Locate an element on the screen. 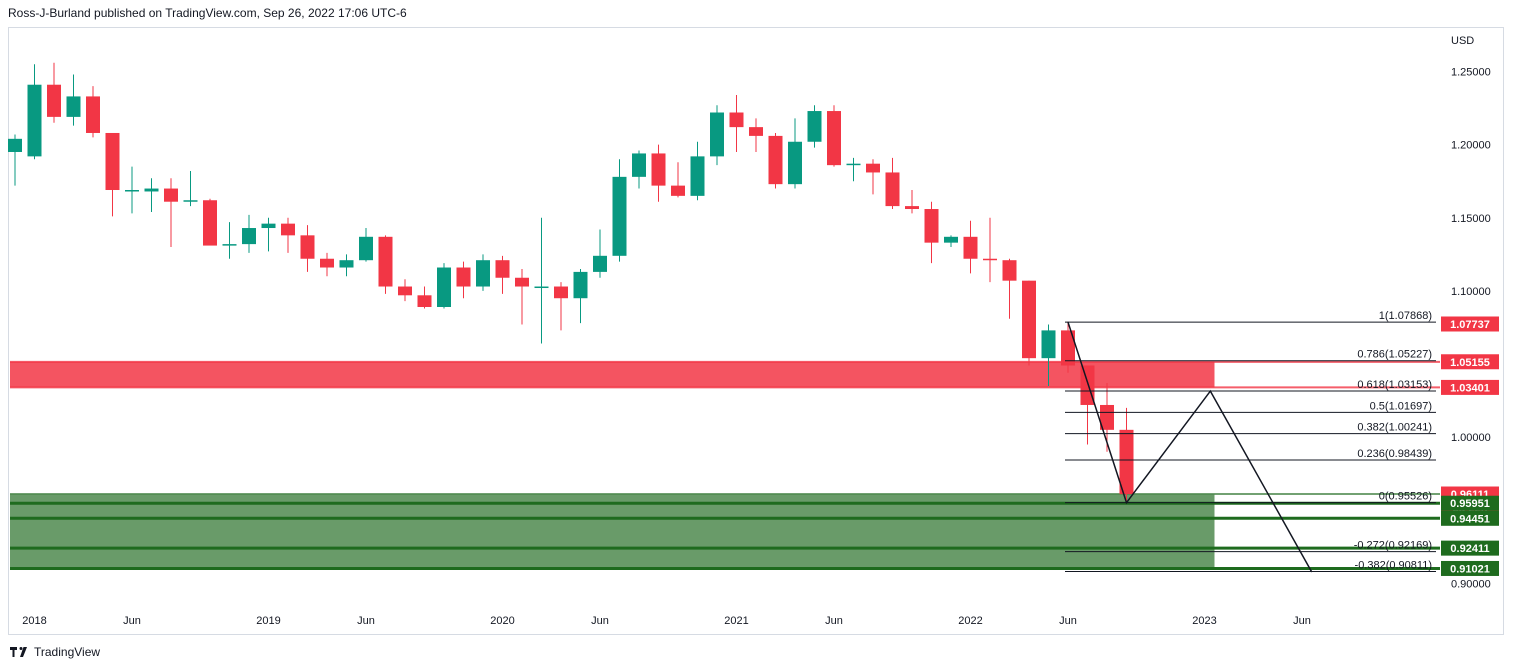 The width and height of the screenshot is (1514, 670). x-axis-tick-label: 2020 is located at coordinates (502, 621).